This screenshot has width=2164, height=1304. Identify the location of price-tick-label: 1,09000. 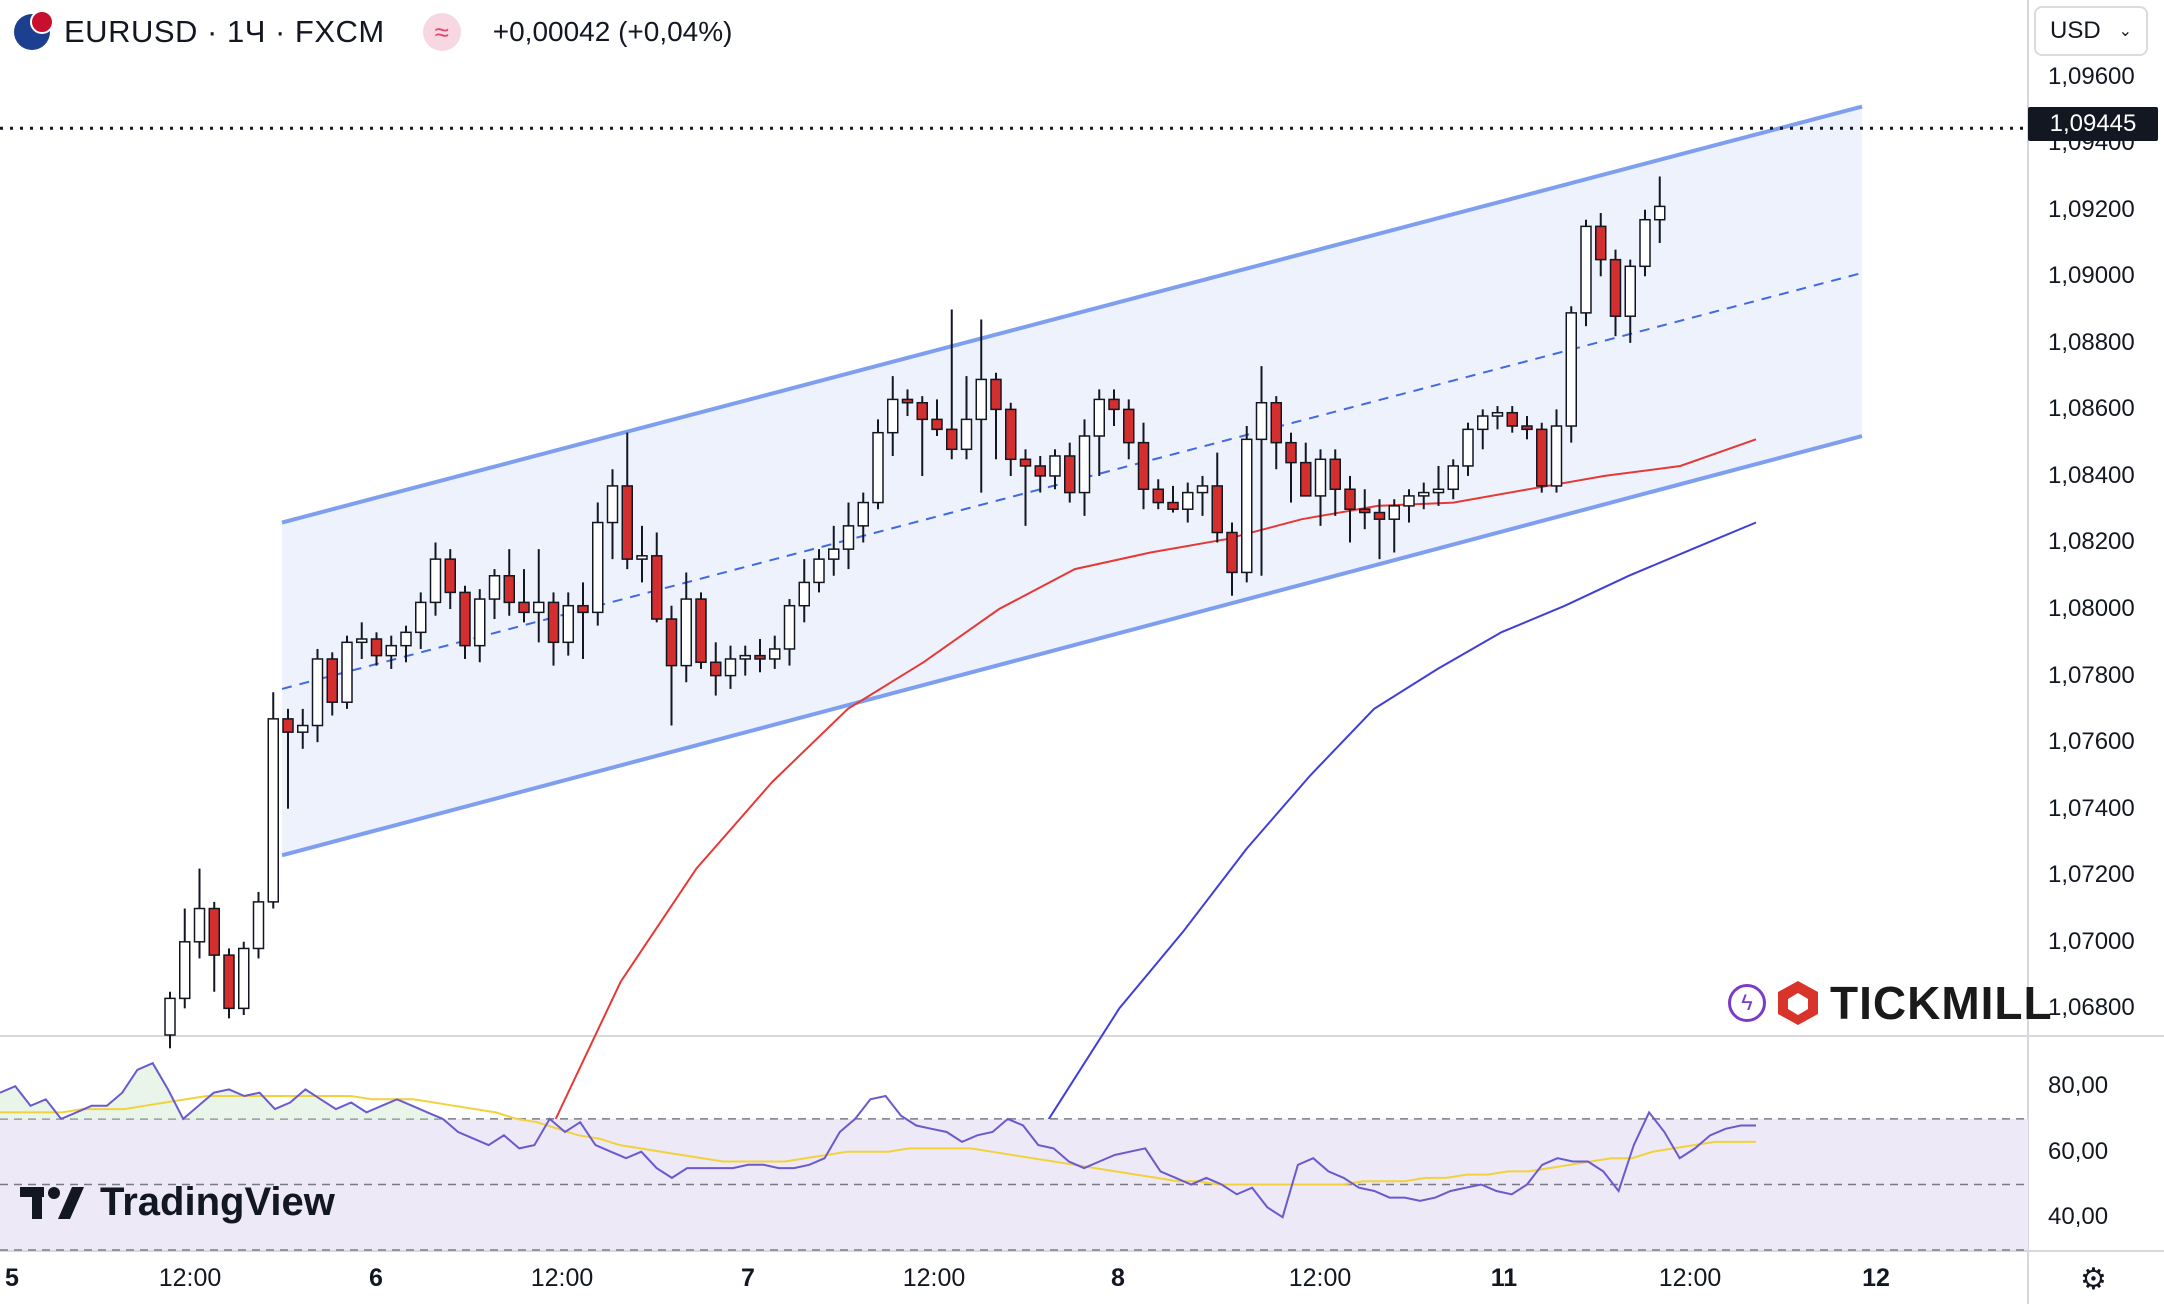
(2091, 276).